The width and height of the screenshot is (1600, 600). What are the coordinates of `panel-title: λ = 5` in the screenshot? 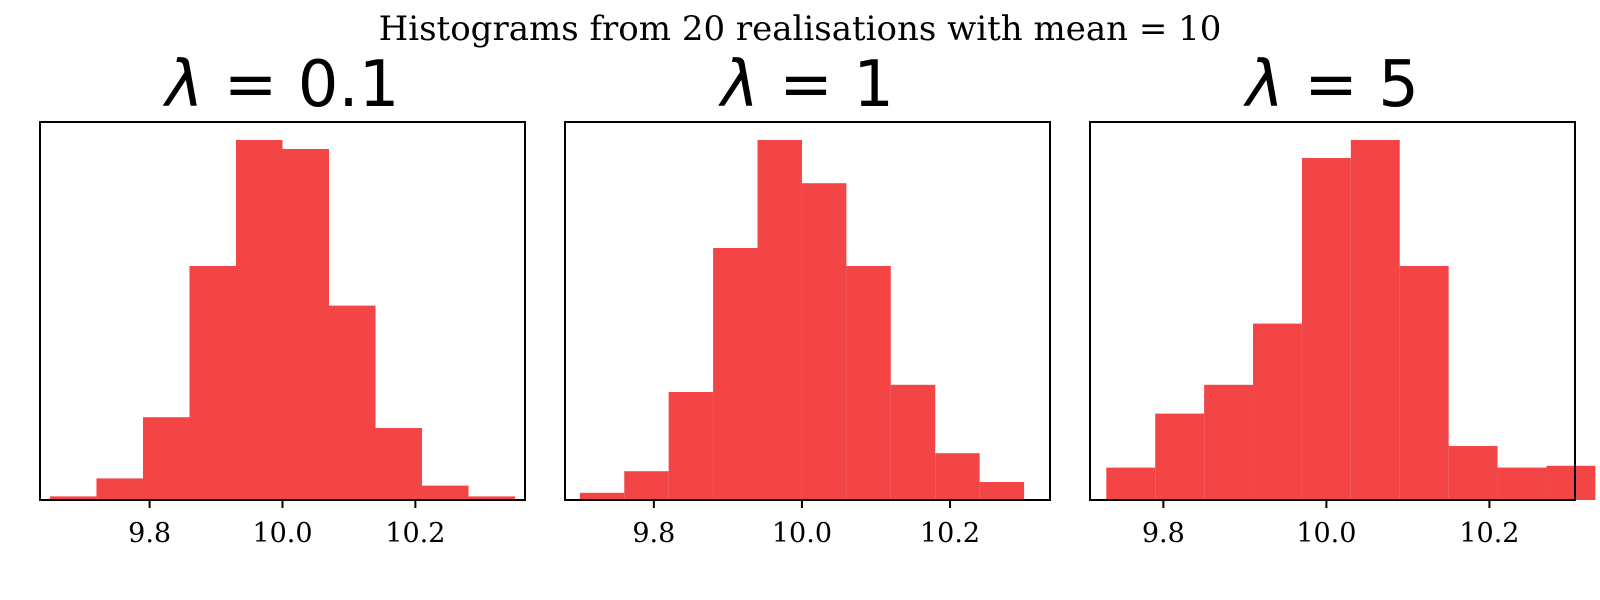 It's located at (1331, 85).